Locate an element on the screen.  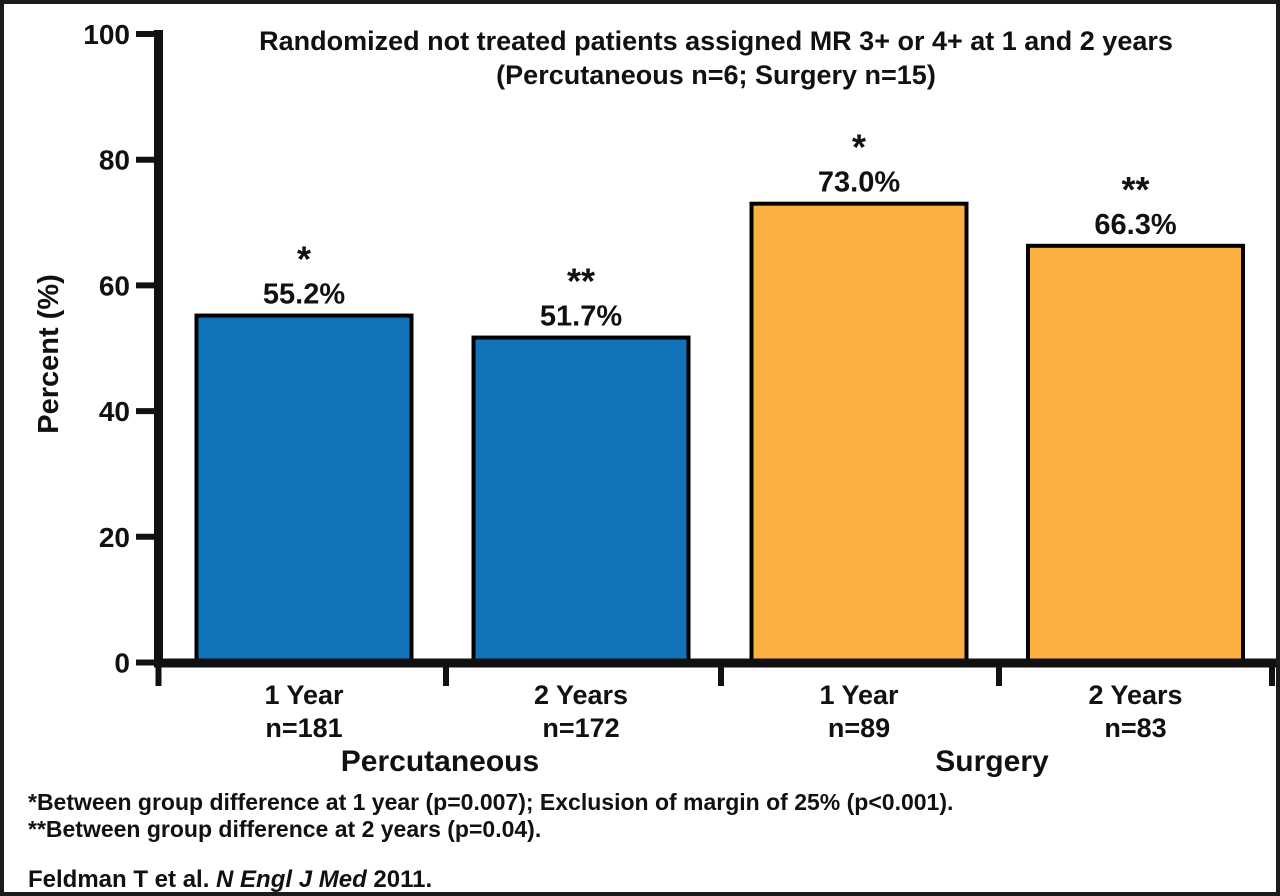
y-axis-ticks-group: 0 20 40 60 80 100 is located at coordinates (121, 349).